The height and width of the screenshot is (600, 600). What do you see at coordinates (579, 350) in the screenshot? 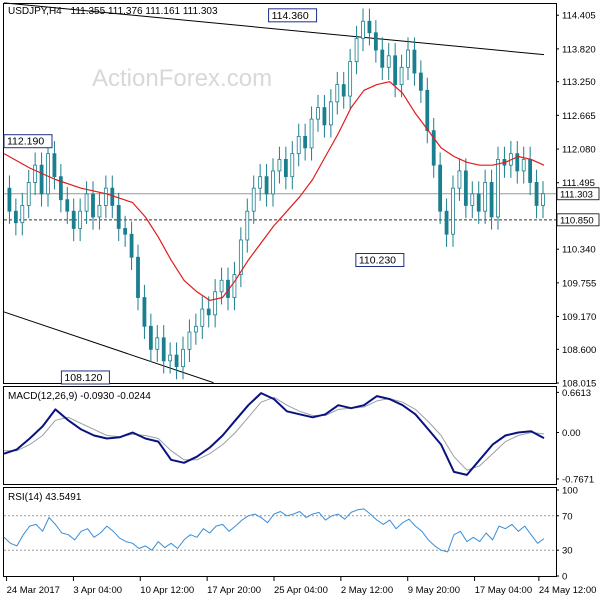
I see `price-tick-label: 108.600` at bounding box center [579, 350].